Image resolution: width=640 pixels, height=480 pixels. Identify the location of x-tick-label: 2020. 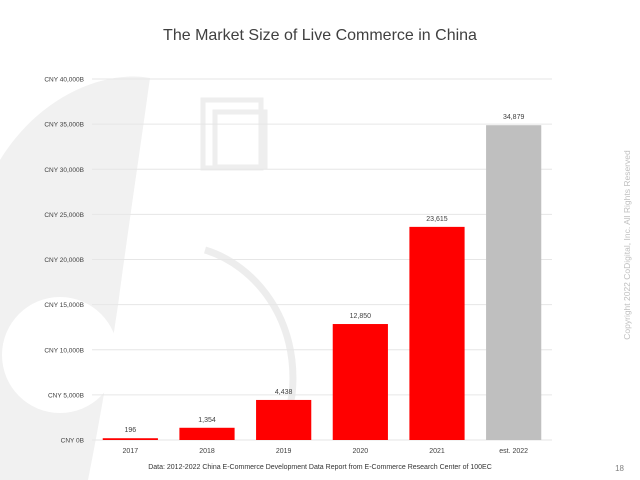
(361, 451).